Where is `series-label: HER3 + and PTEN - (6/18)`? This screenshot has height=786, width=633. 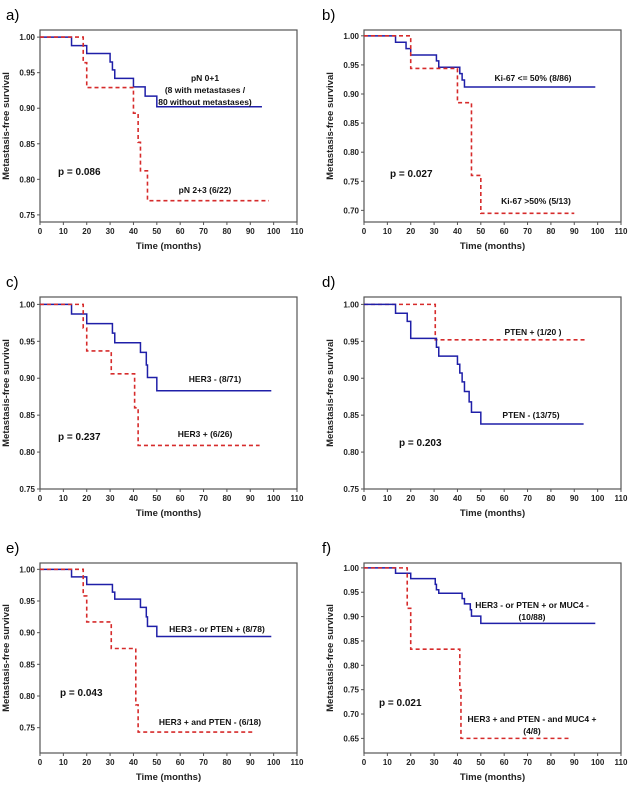
series-label: HER3 + and PTEN - (6/18) is located at coordinates (210, 722).